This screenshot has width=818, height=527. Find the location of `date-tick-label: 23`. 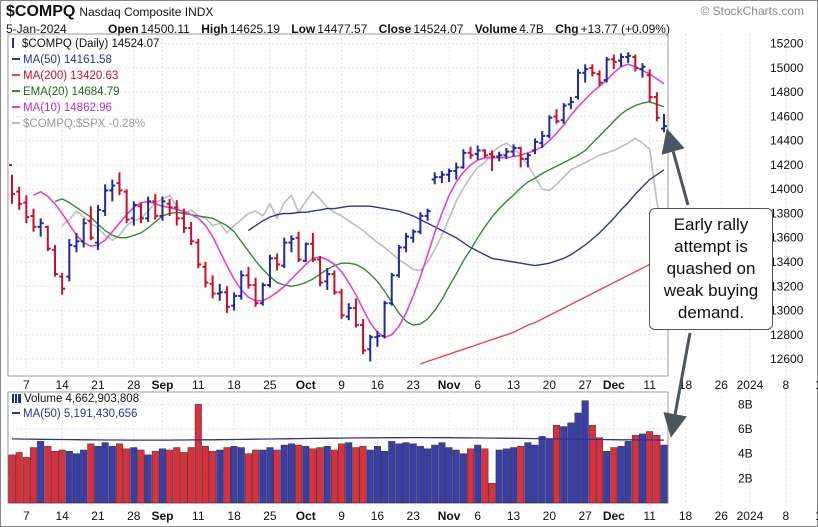

date-tick-label: 23 is located at coordinates (414, 385).